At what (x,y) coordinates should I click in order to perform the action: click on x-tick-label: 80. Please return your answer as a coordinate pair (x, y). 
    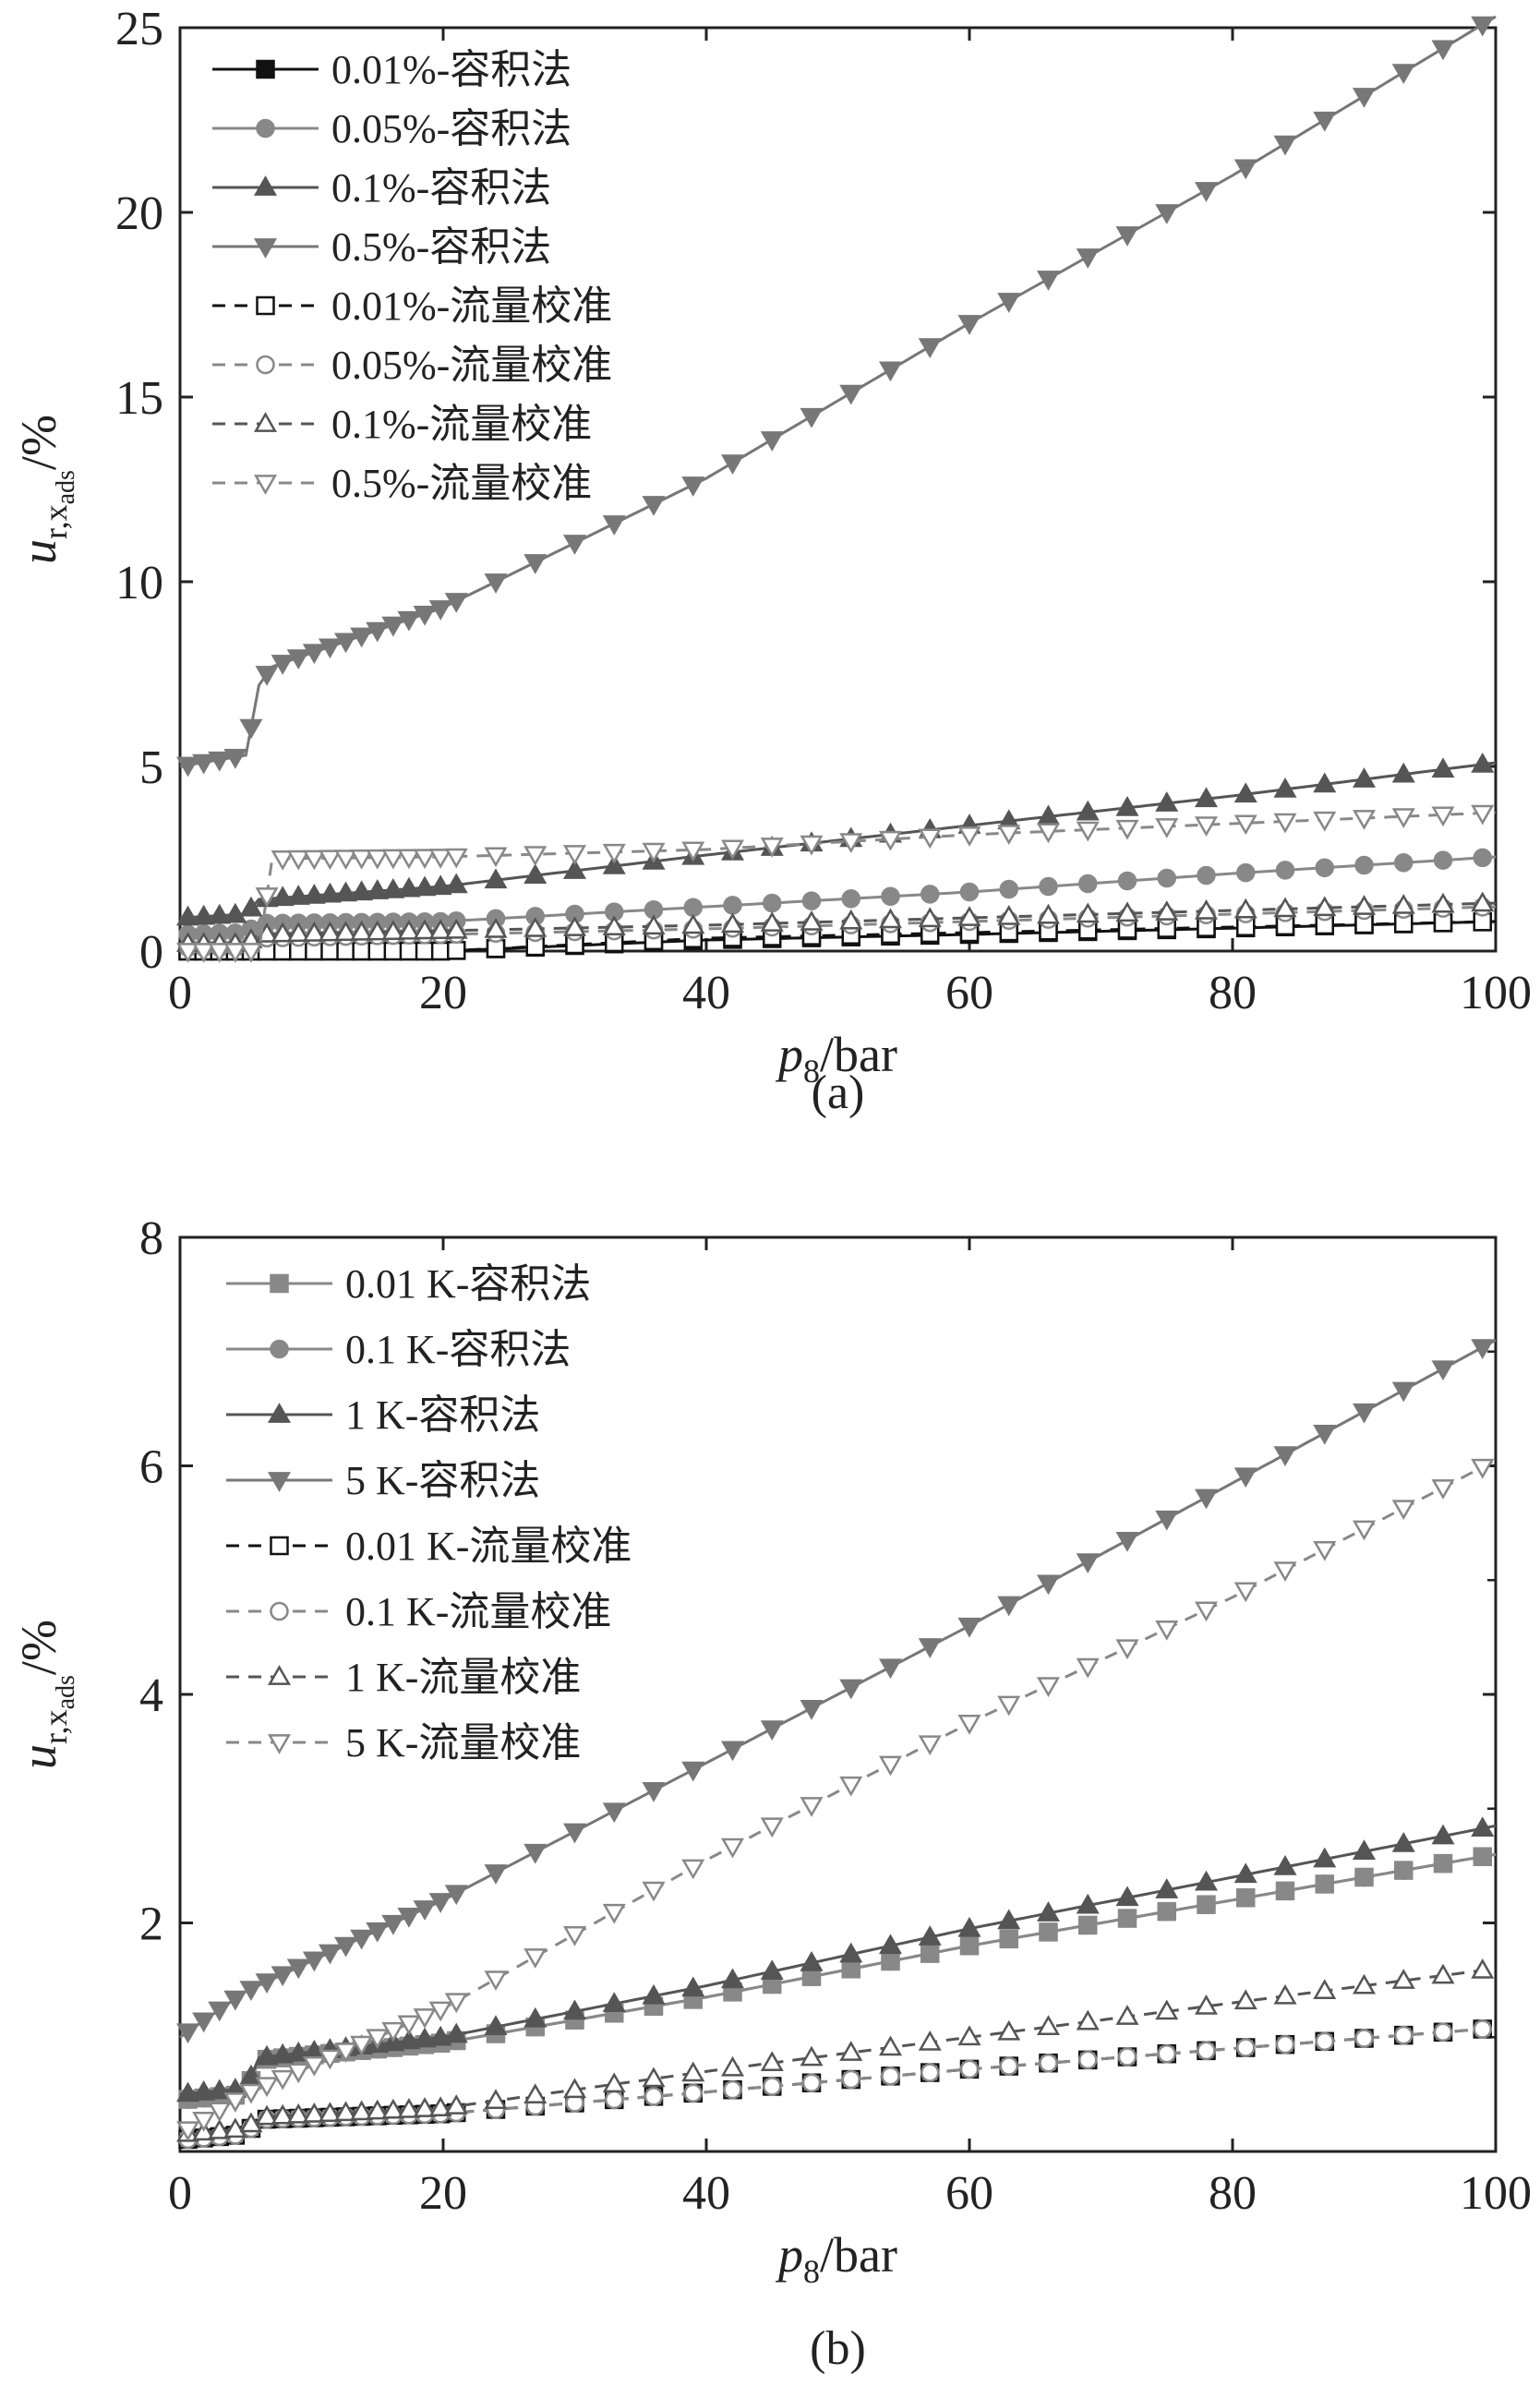
    Looking at the image, I should click on (1233, 2193).